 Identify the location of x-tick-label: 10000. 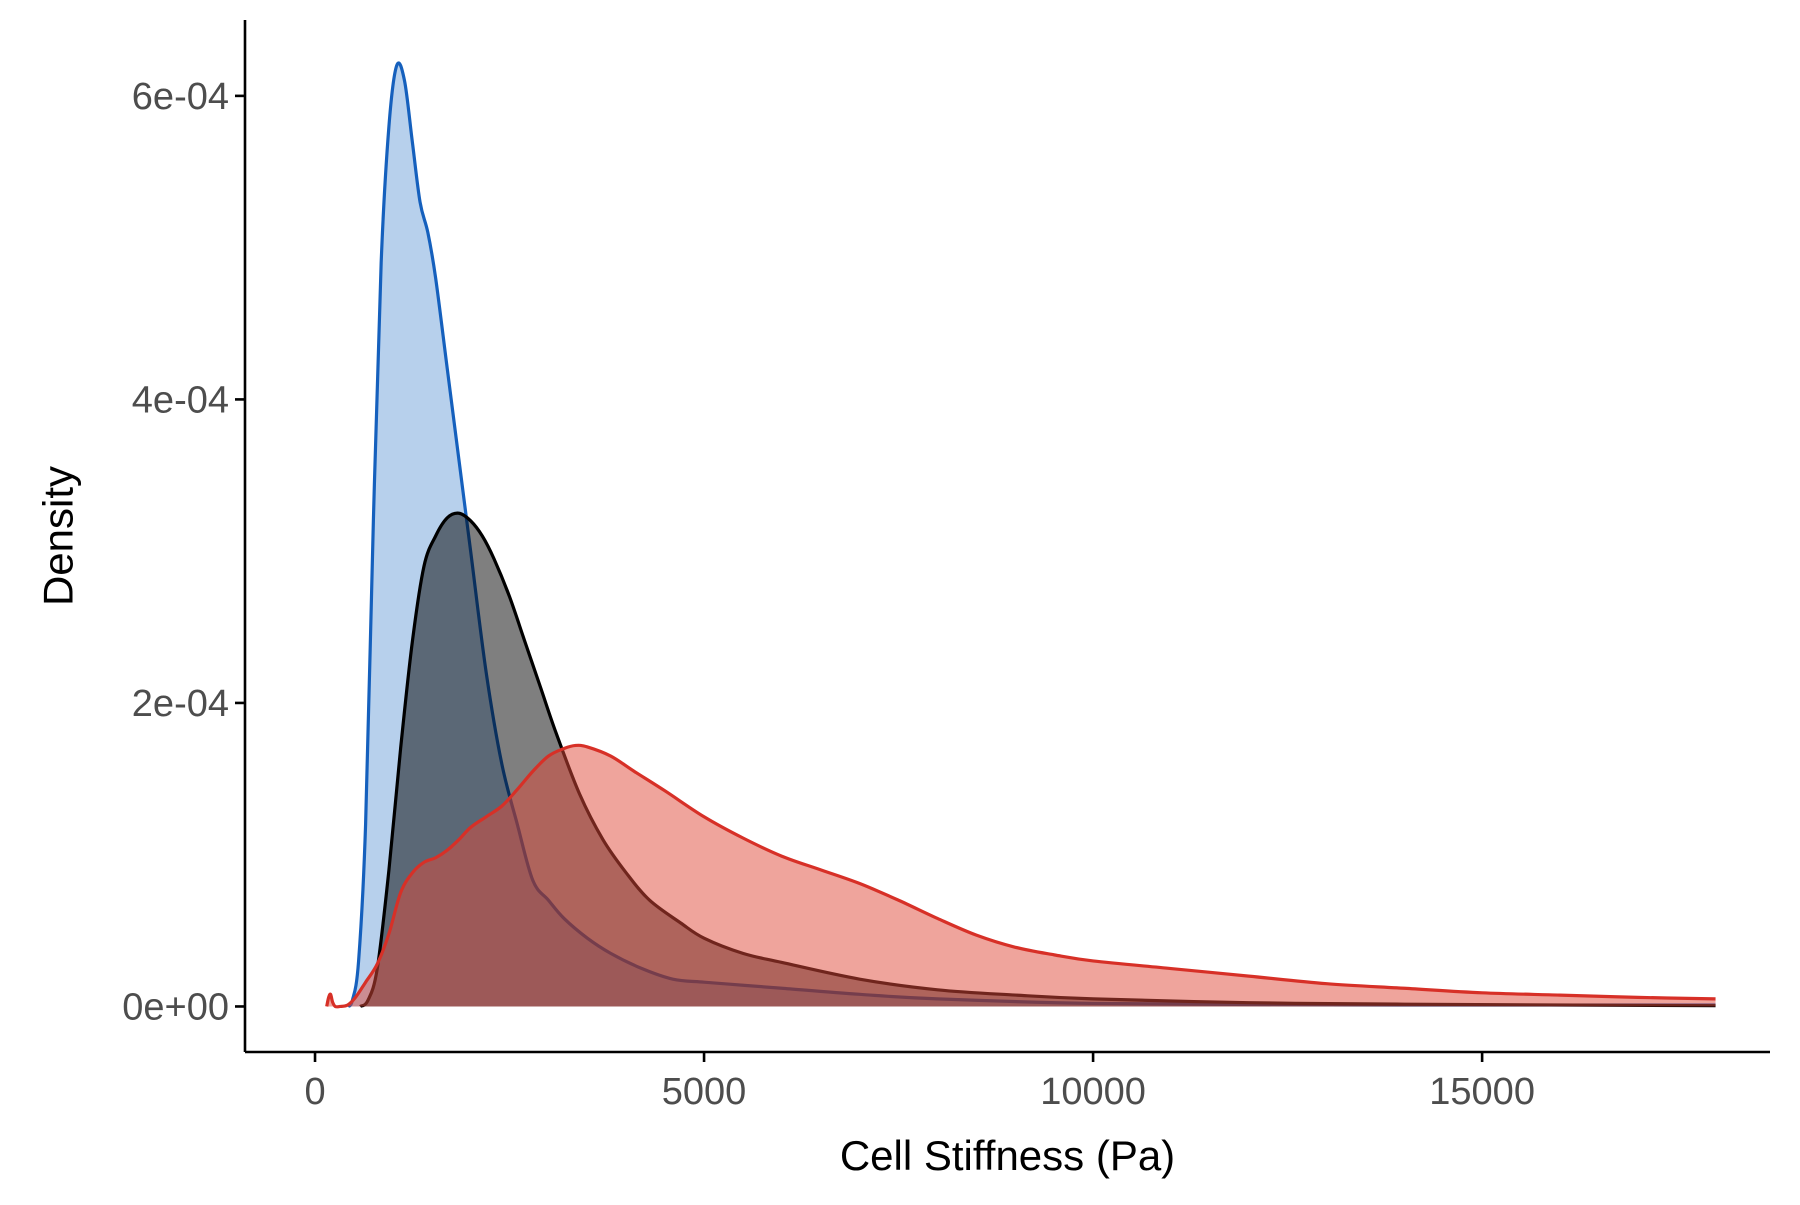
(1093, 1092).